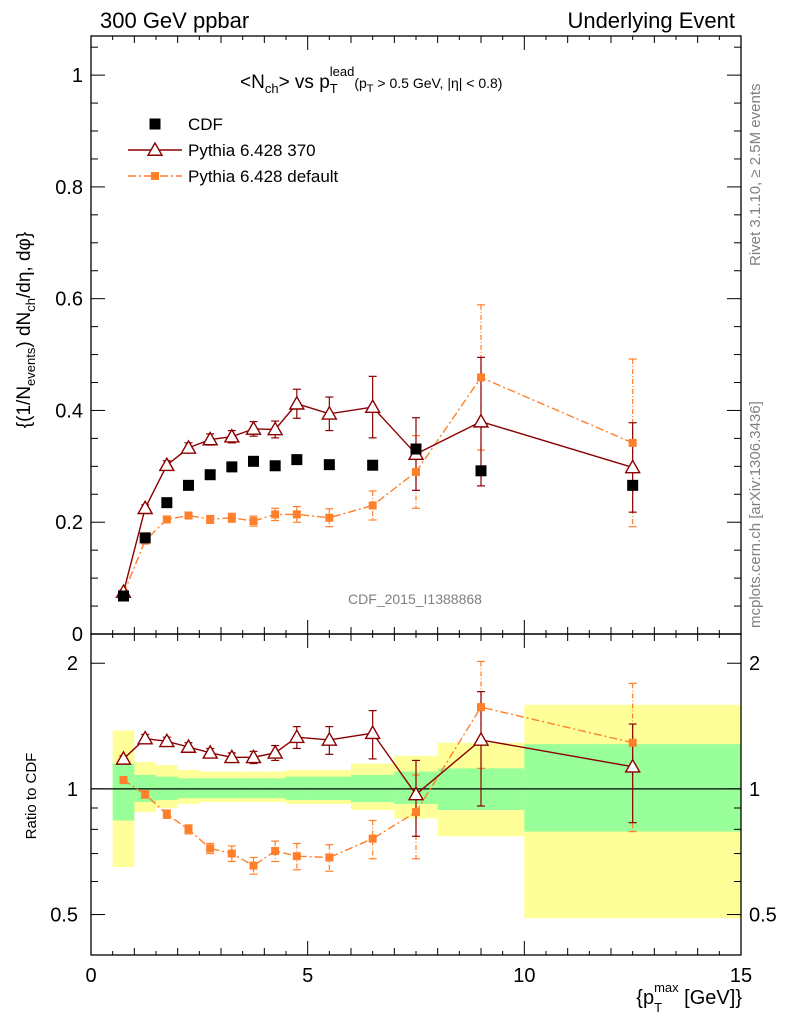  I want to click on svg-text: {(1/Nevents) dNch/dη, dφ}, so click(26, 330).